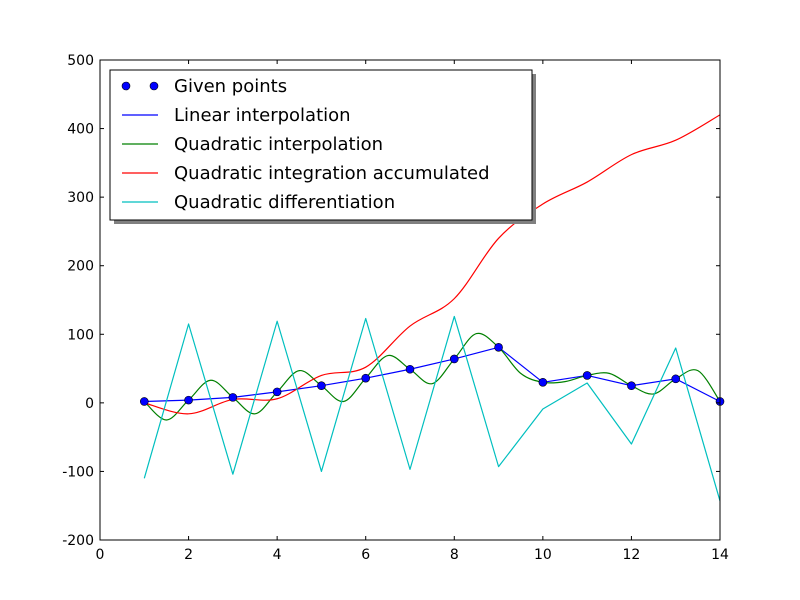 Image resolution: width=800 pixels, height=600 pixels. What do you see at coordinates (78, 472) in the screenshot?
I see `y-tick-label: -100` at bounding box center [78, 472].